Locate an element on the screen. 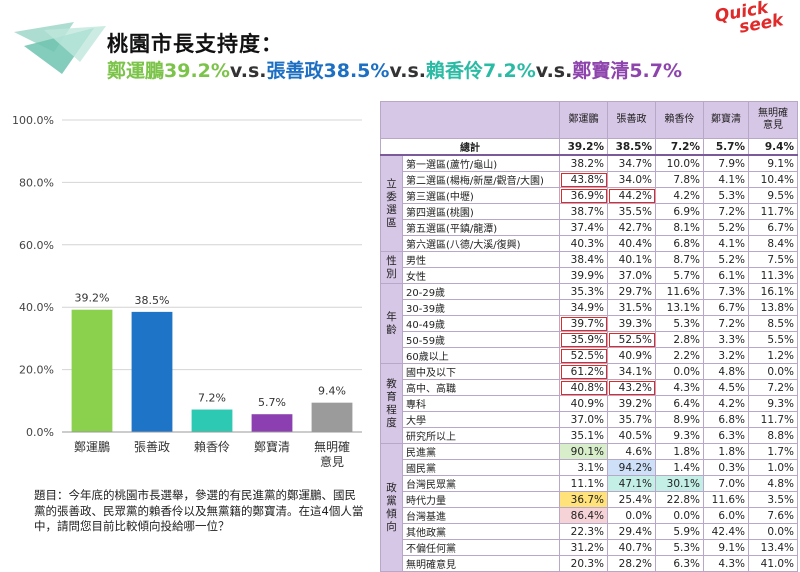 This screenshot has height=572, width=800. table-row: 時代力量 36.7% 25.4% 22.8% 11.6% 3.5% is located at coordinates (589, 499).